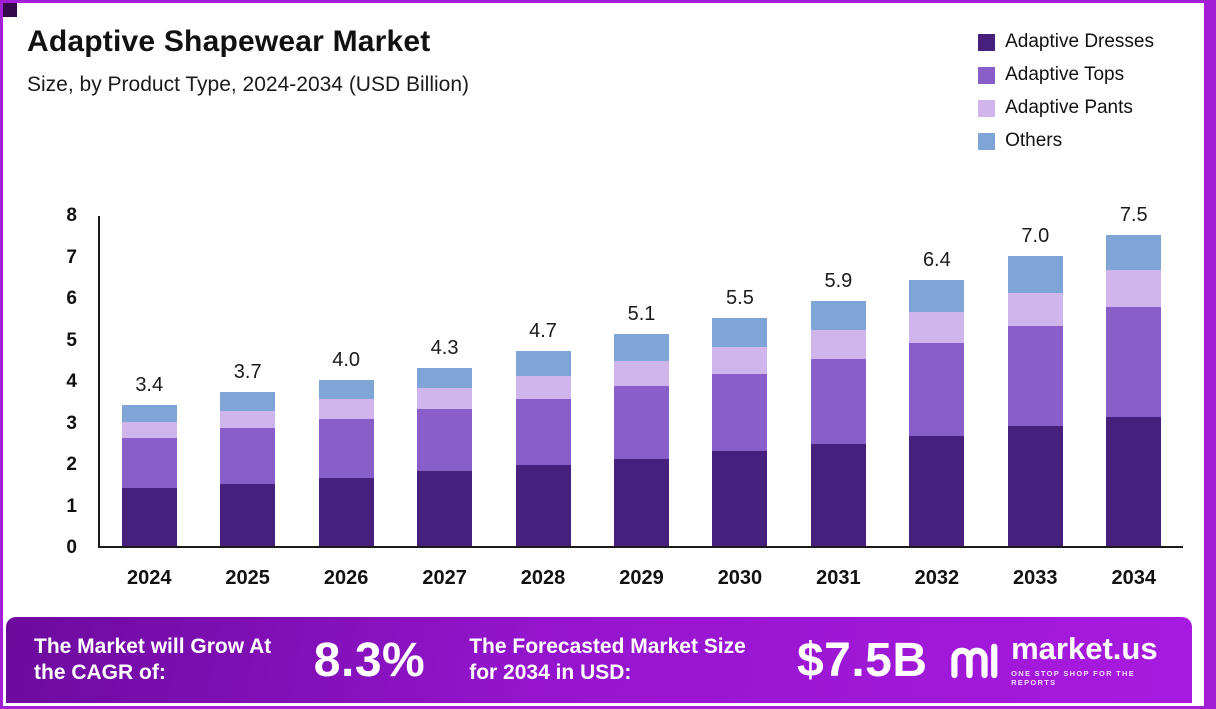  I want to click on forecast-value: $7.5B, so click(862, 660).